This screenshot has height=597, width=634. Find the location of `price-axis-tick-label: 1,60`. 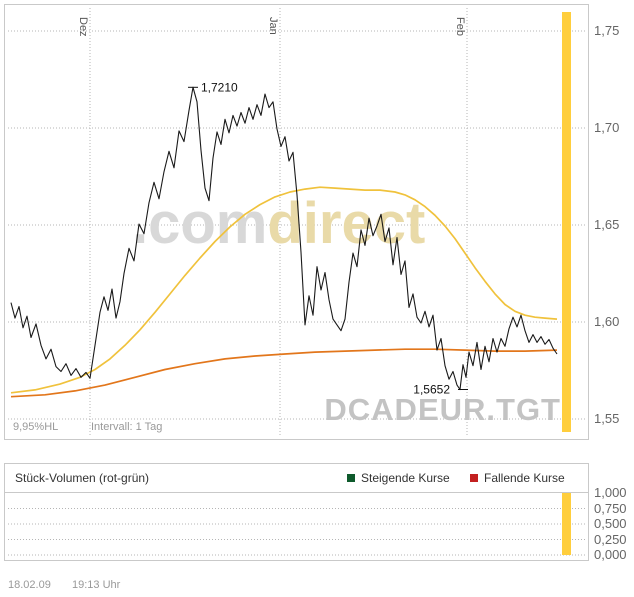

price-axis-tick-label: 1,60 is located at coordinates (607, 321).